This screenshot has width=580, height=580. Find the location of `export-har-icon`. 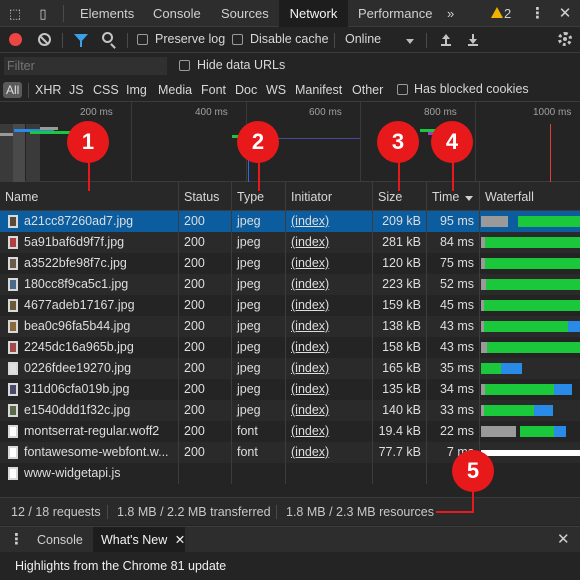

export-har-icon is located at coordinates (473, 40).